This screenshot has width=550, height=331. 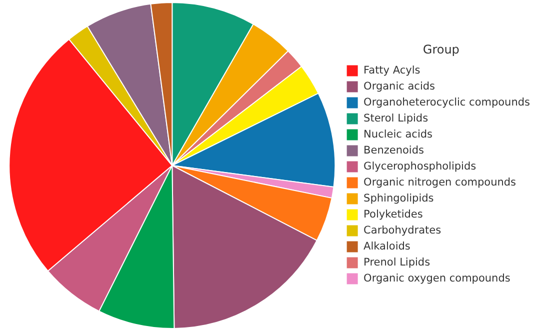 I want to click on legend-label: Organoheterocyclic compounds, so click(x=447, y=102).